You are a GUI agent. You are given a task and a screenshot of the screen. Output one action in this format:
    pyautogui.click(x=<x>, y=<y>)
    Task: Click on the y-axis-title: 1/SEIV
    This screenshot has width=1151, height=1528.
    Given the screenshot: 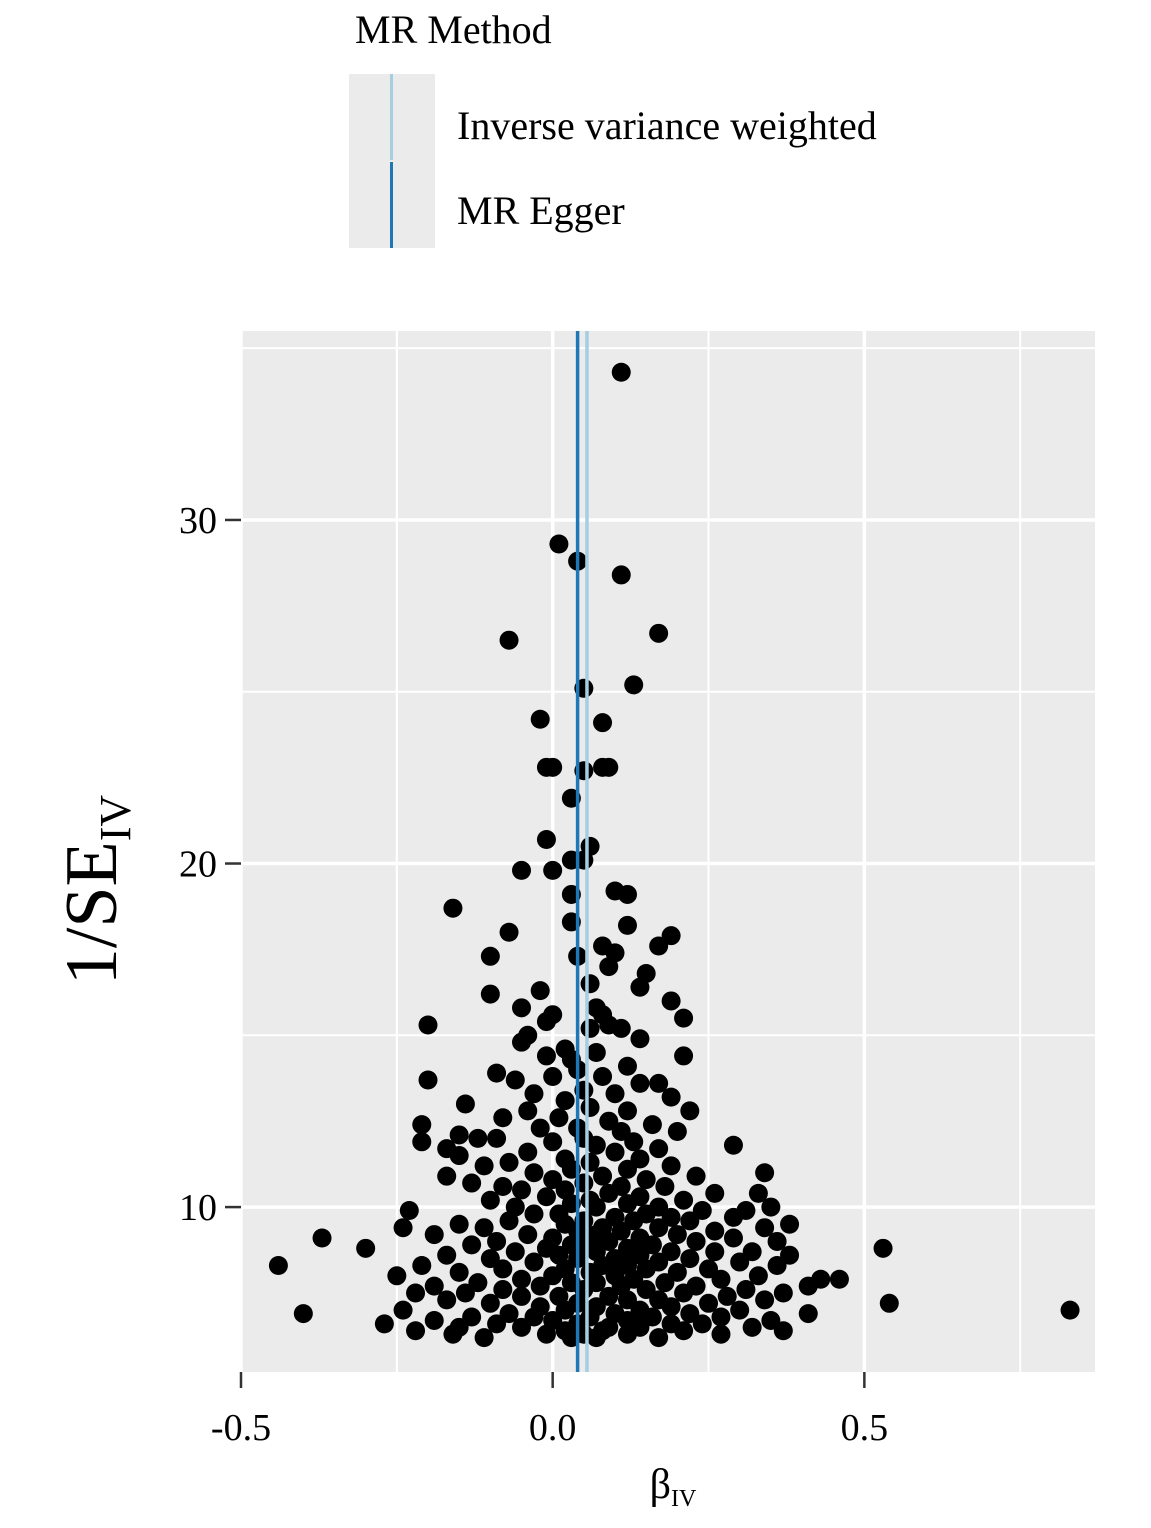 What is the action you would take?
    pyautogui.click(x=95, y=890)
    